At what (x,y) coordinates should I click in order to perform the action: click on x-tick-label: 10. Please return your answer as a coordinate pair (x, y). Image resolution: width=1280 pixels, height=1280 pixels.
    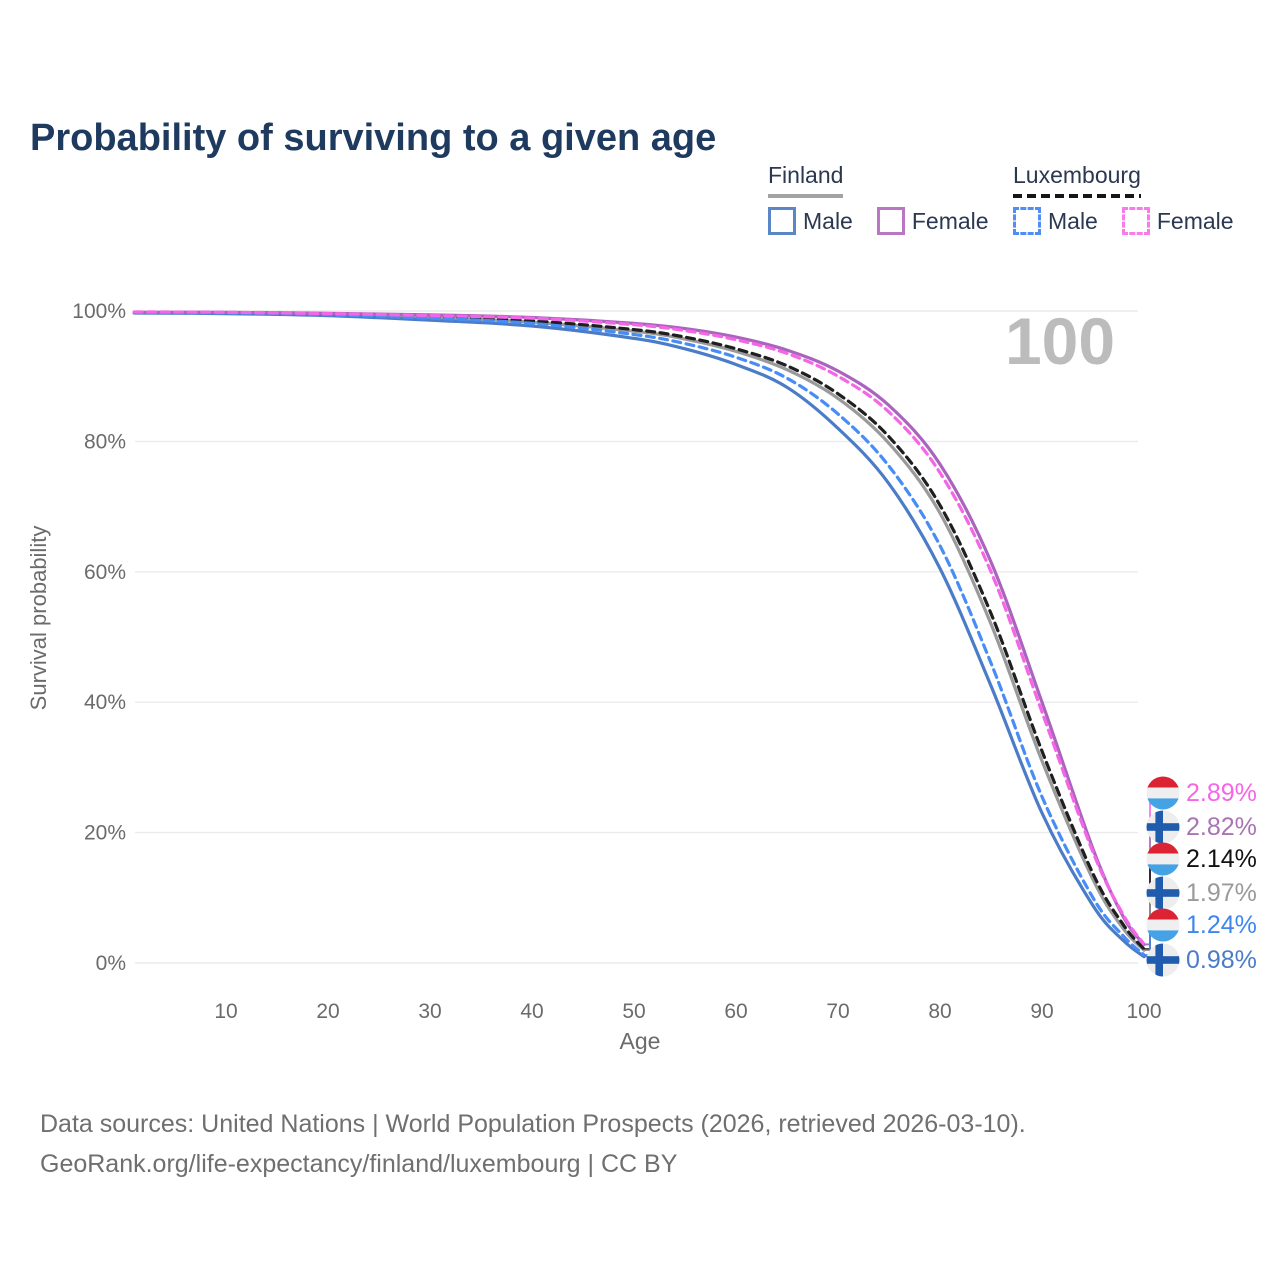
    Looking at the image, I should click on (225, 1011).